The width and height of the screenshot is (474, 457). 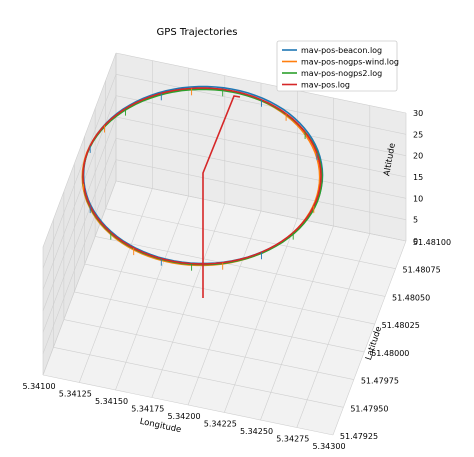 I want to click on y-tick-label: 51.48075, so click(x=422, y=270).